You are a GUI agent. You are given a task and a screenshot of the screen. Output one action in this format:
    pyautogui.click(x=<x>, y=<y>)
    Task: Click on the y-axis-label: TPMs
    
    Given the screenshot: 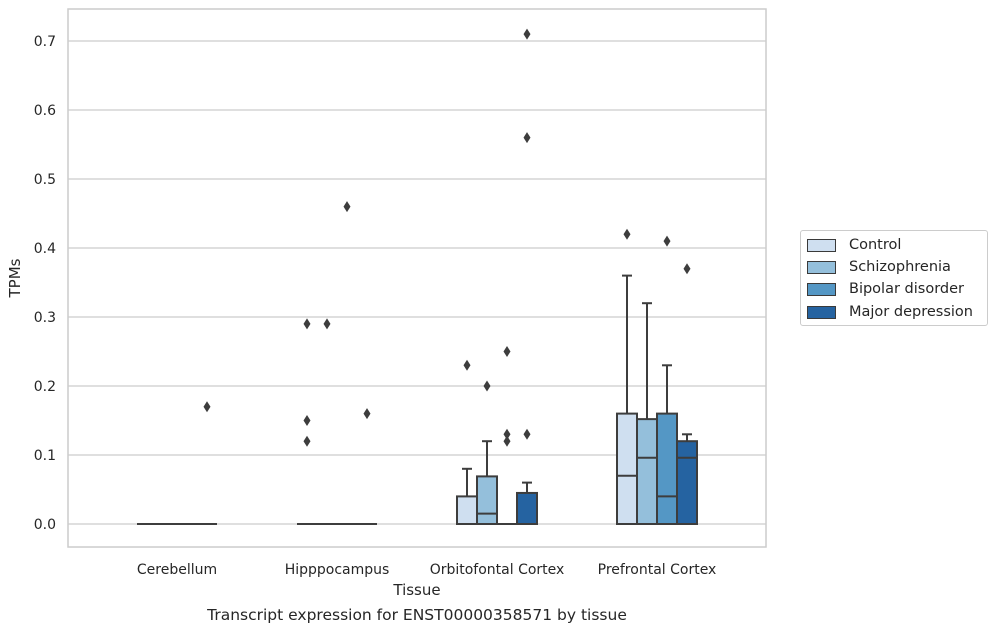 What is the action you would take?
    pyautogui.click(x=15, y=278)
    